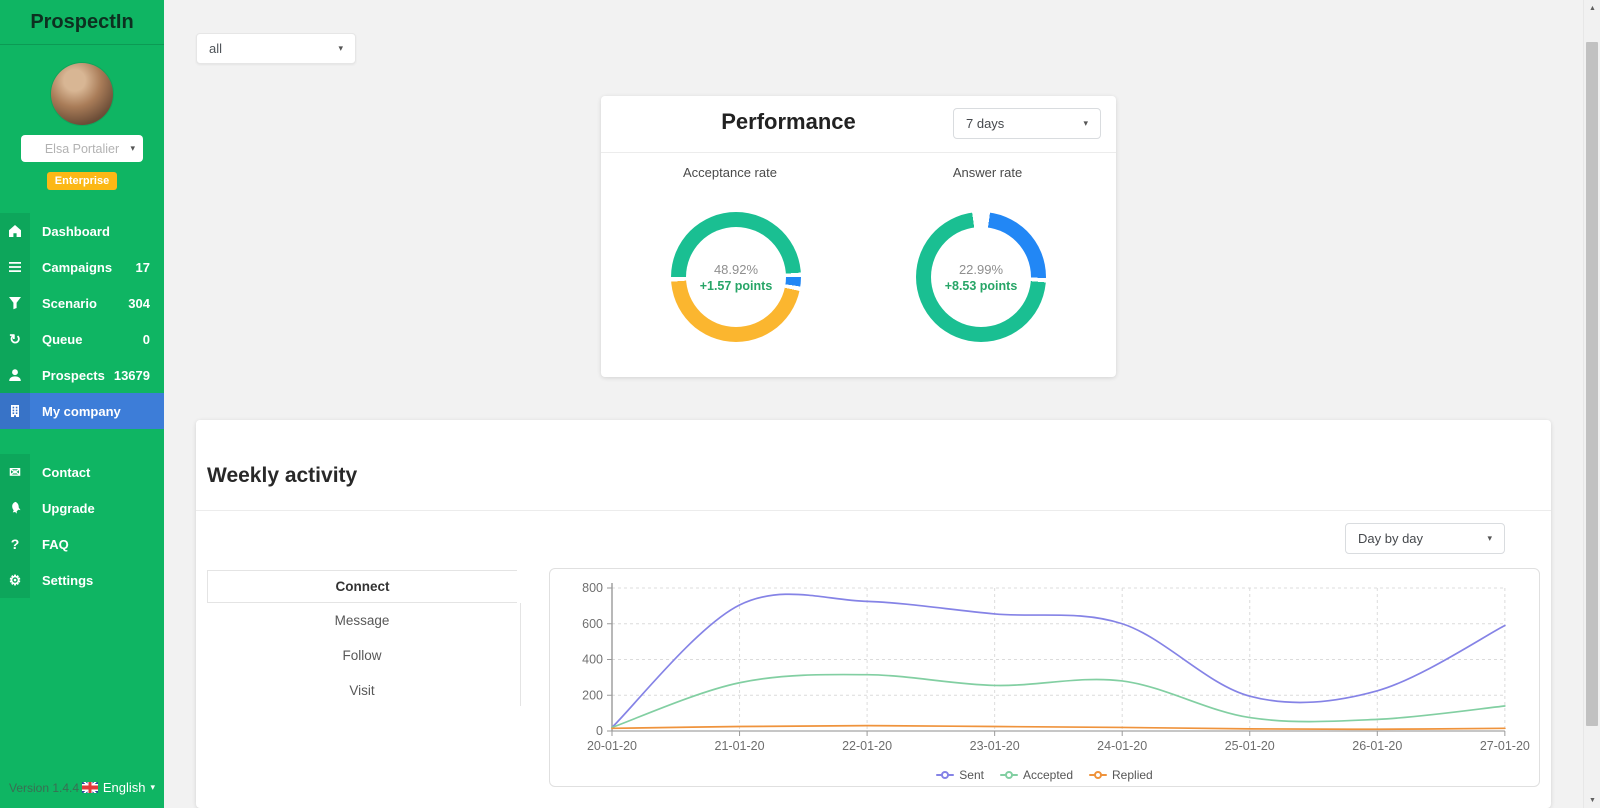  I want to click on activity-tabs: Connect Message Follow Visit, so click(362, 639).